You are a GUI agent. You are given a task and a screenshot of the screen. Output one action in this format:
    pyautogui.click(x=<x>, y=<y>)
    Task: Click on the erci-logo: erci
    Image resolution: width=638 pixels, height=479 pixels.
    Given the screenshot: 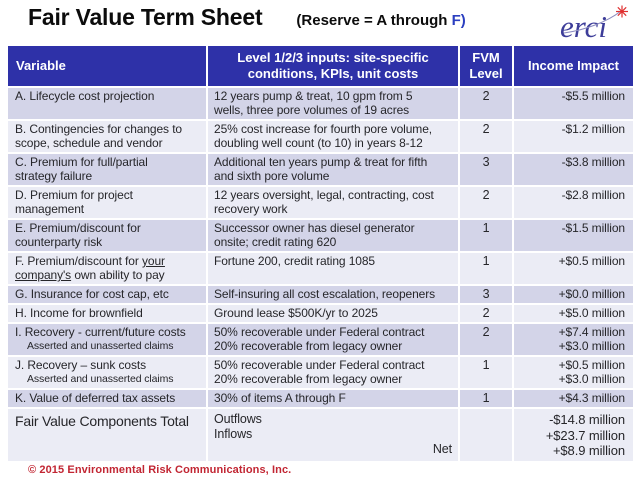 What is the action you would take?
    pyautogui.click(x=596, y=25)
    